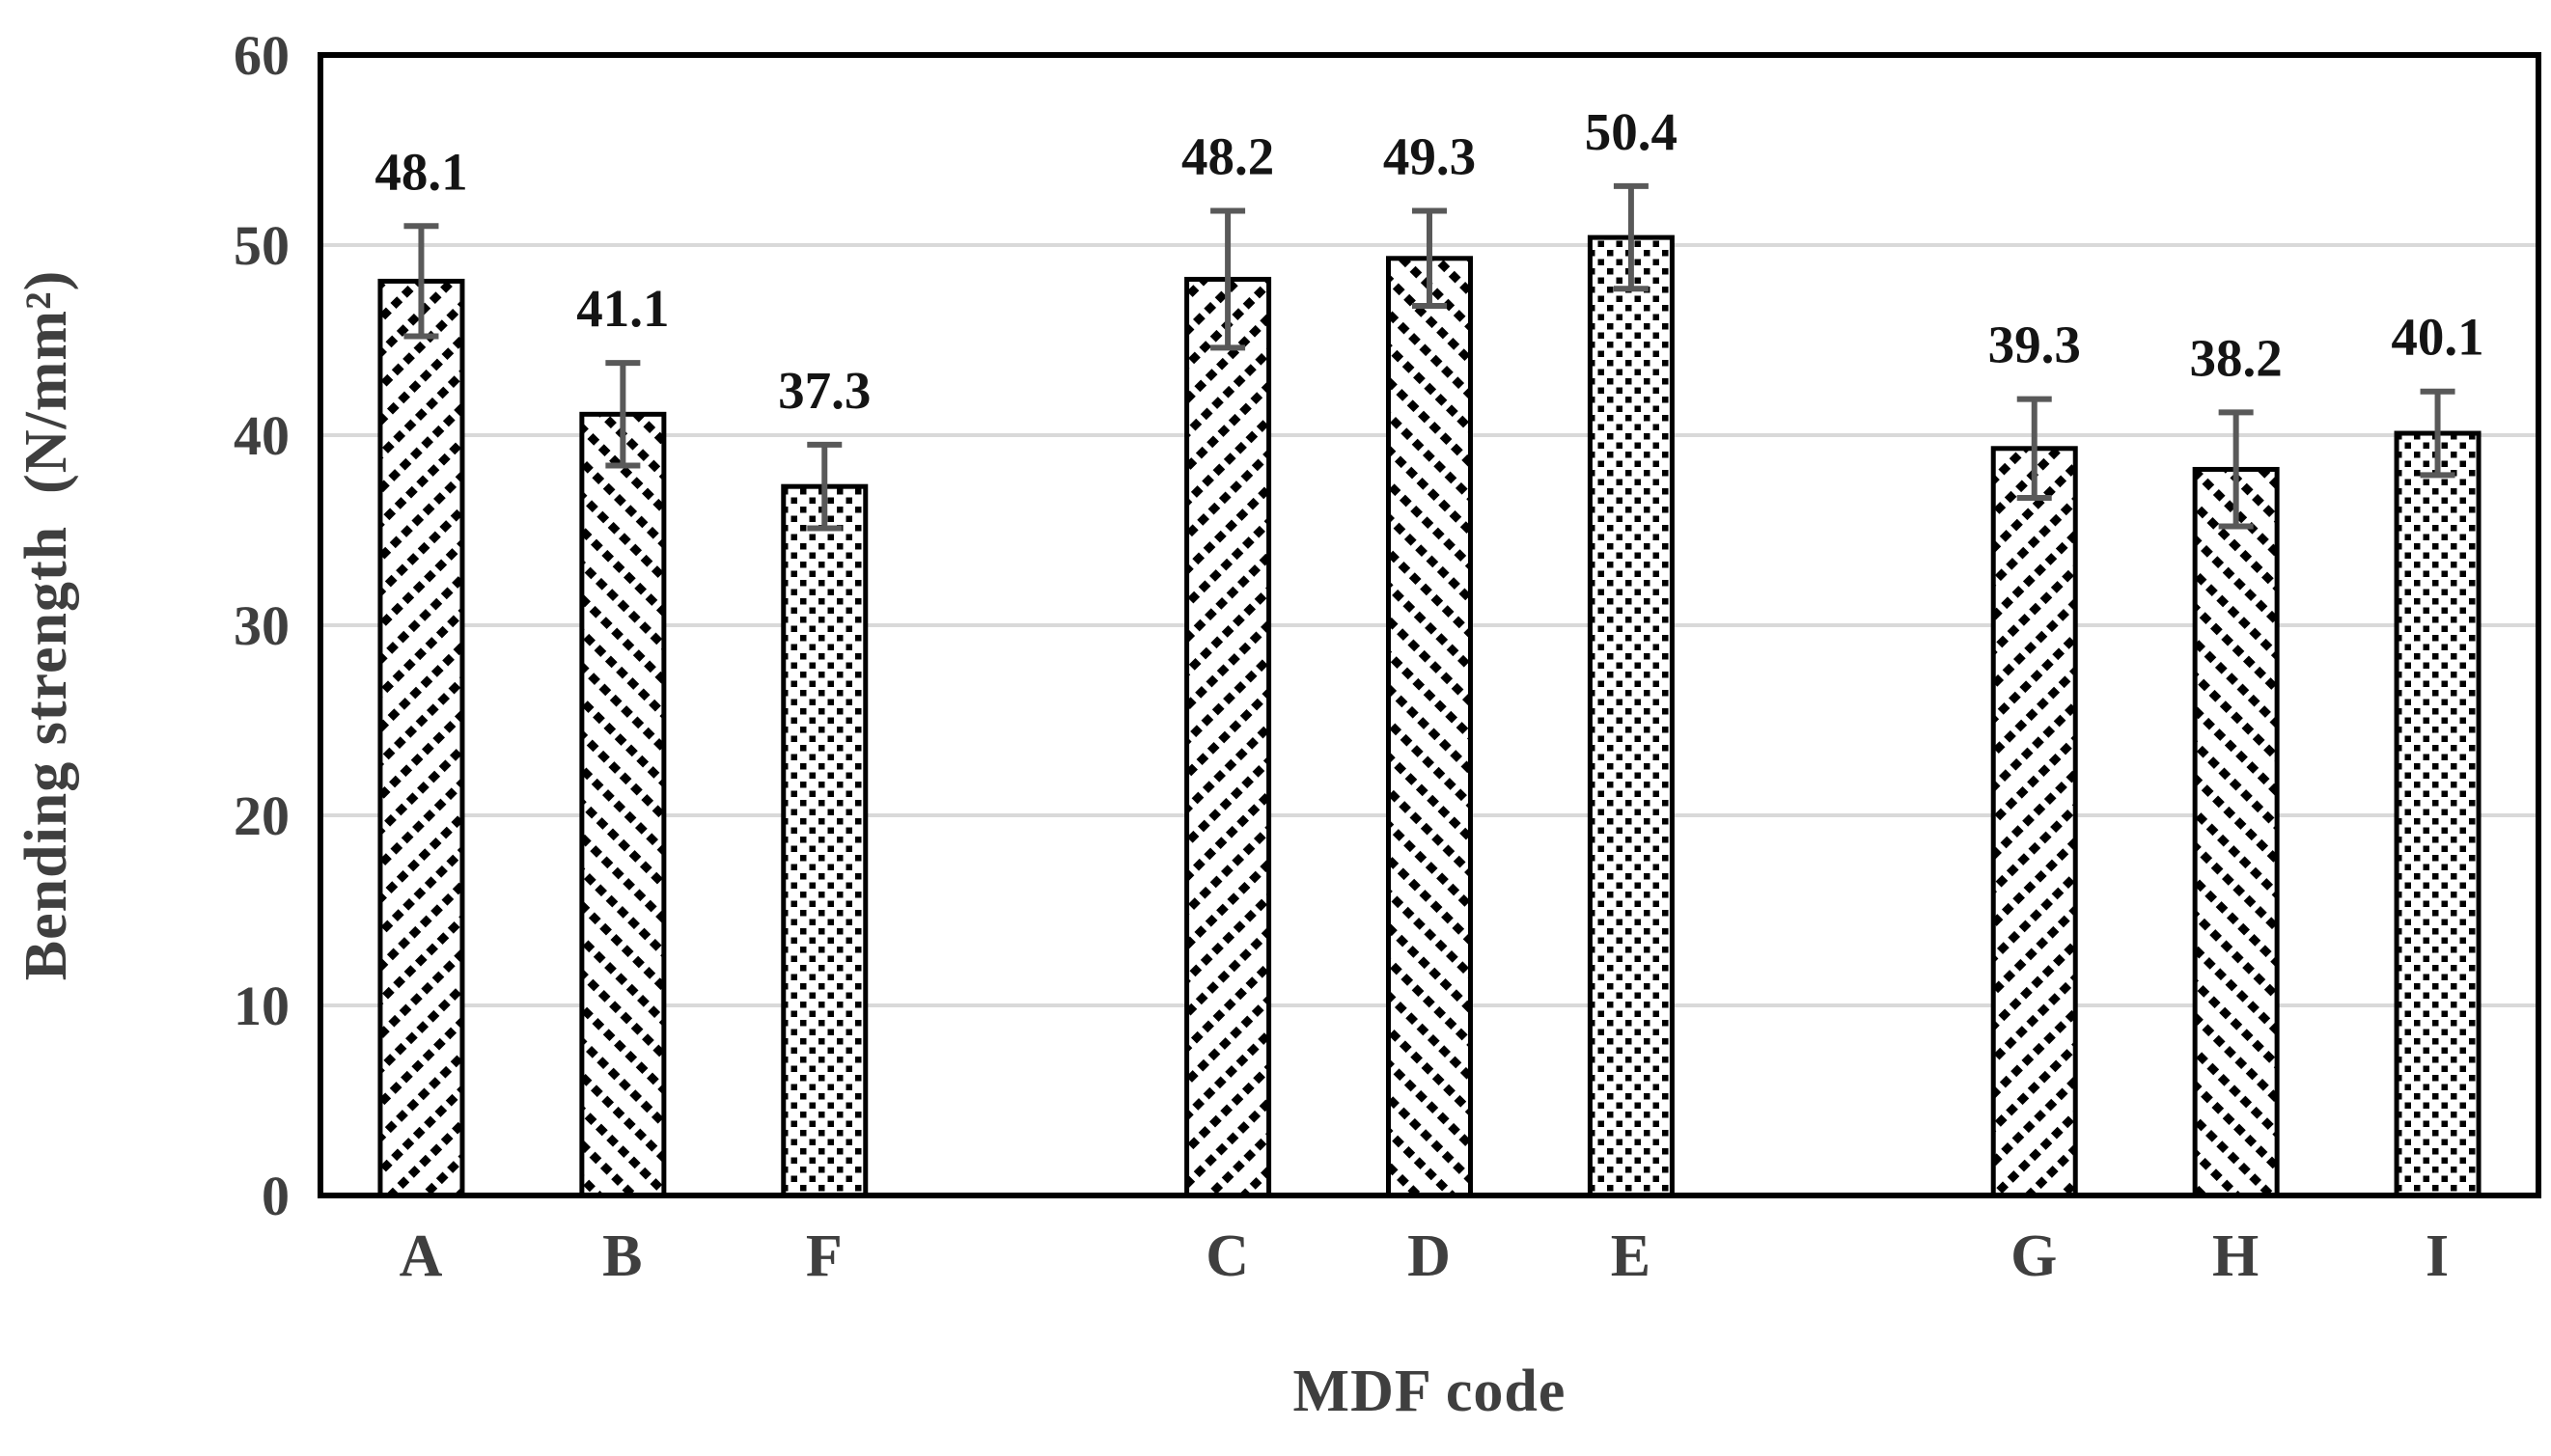 The width and height of the screenshot is (2551, 1456). I want to click on x-label-C: C, so click(1228, 1256).